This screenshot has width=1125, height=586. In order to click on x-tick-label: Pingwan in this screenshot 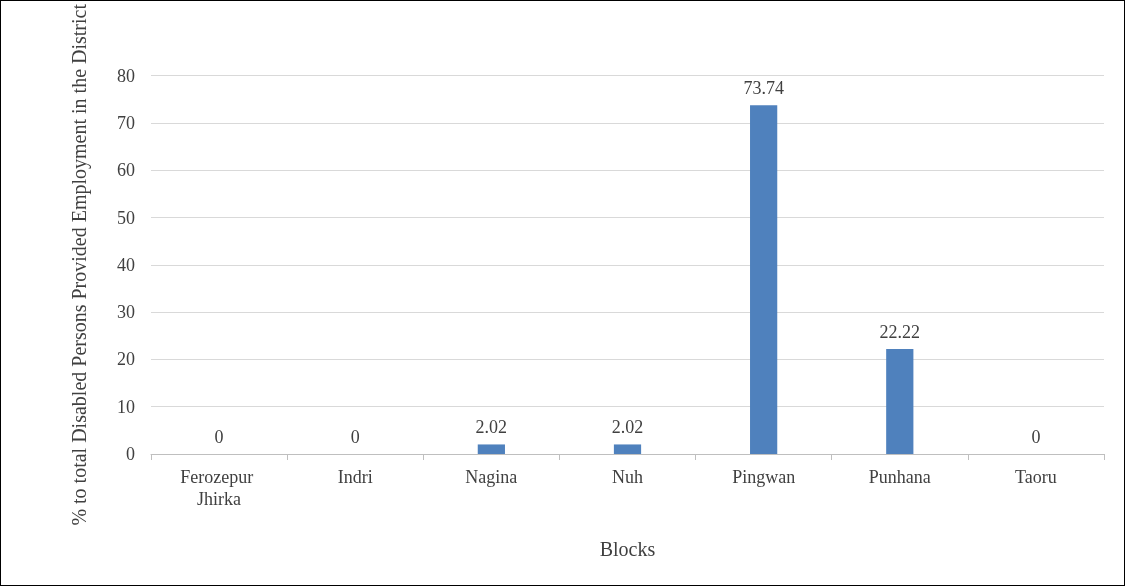, I will do `click(764, 477)`.